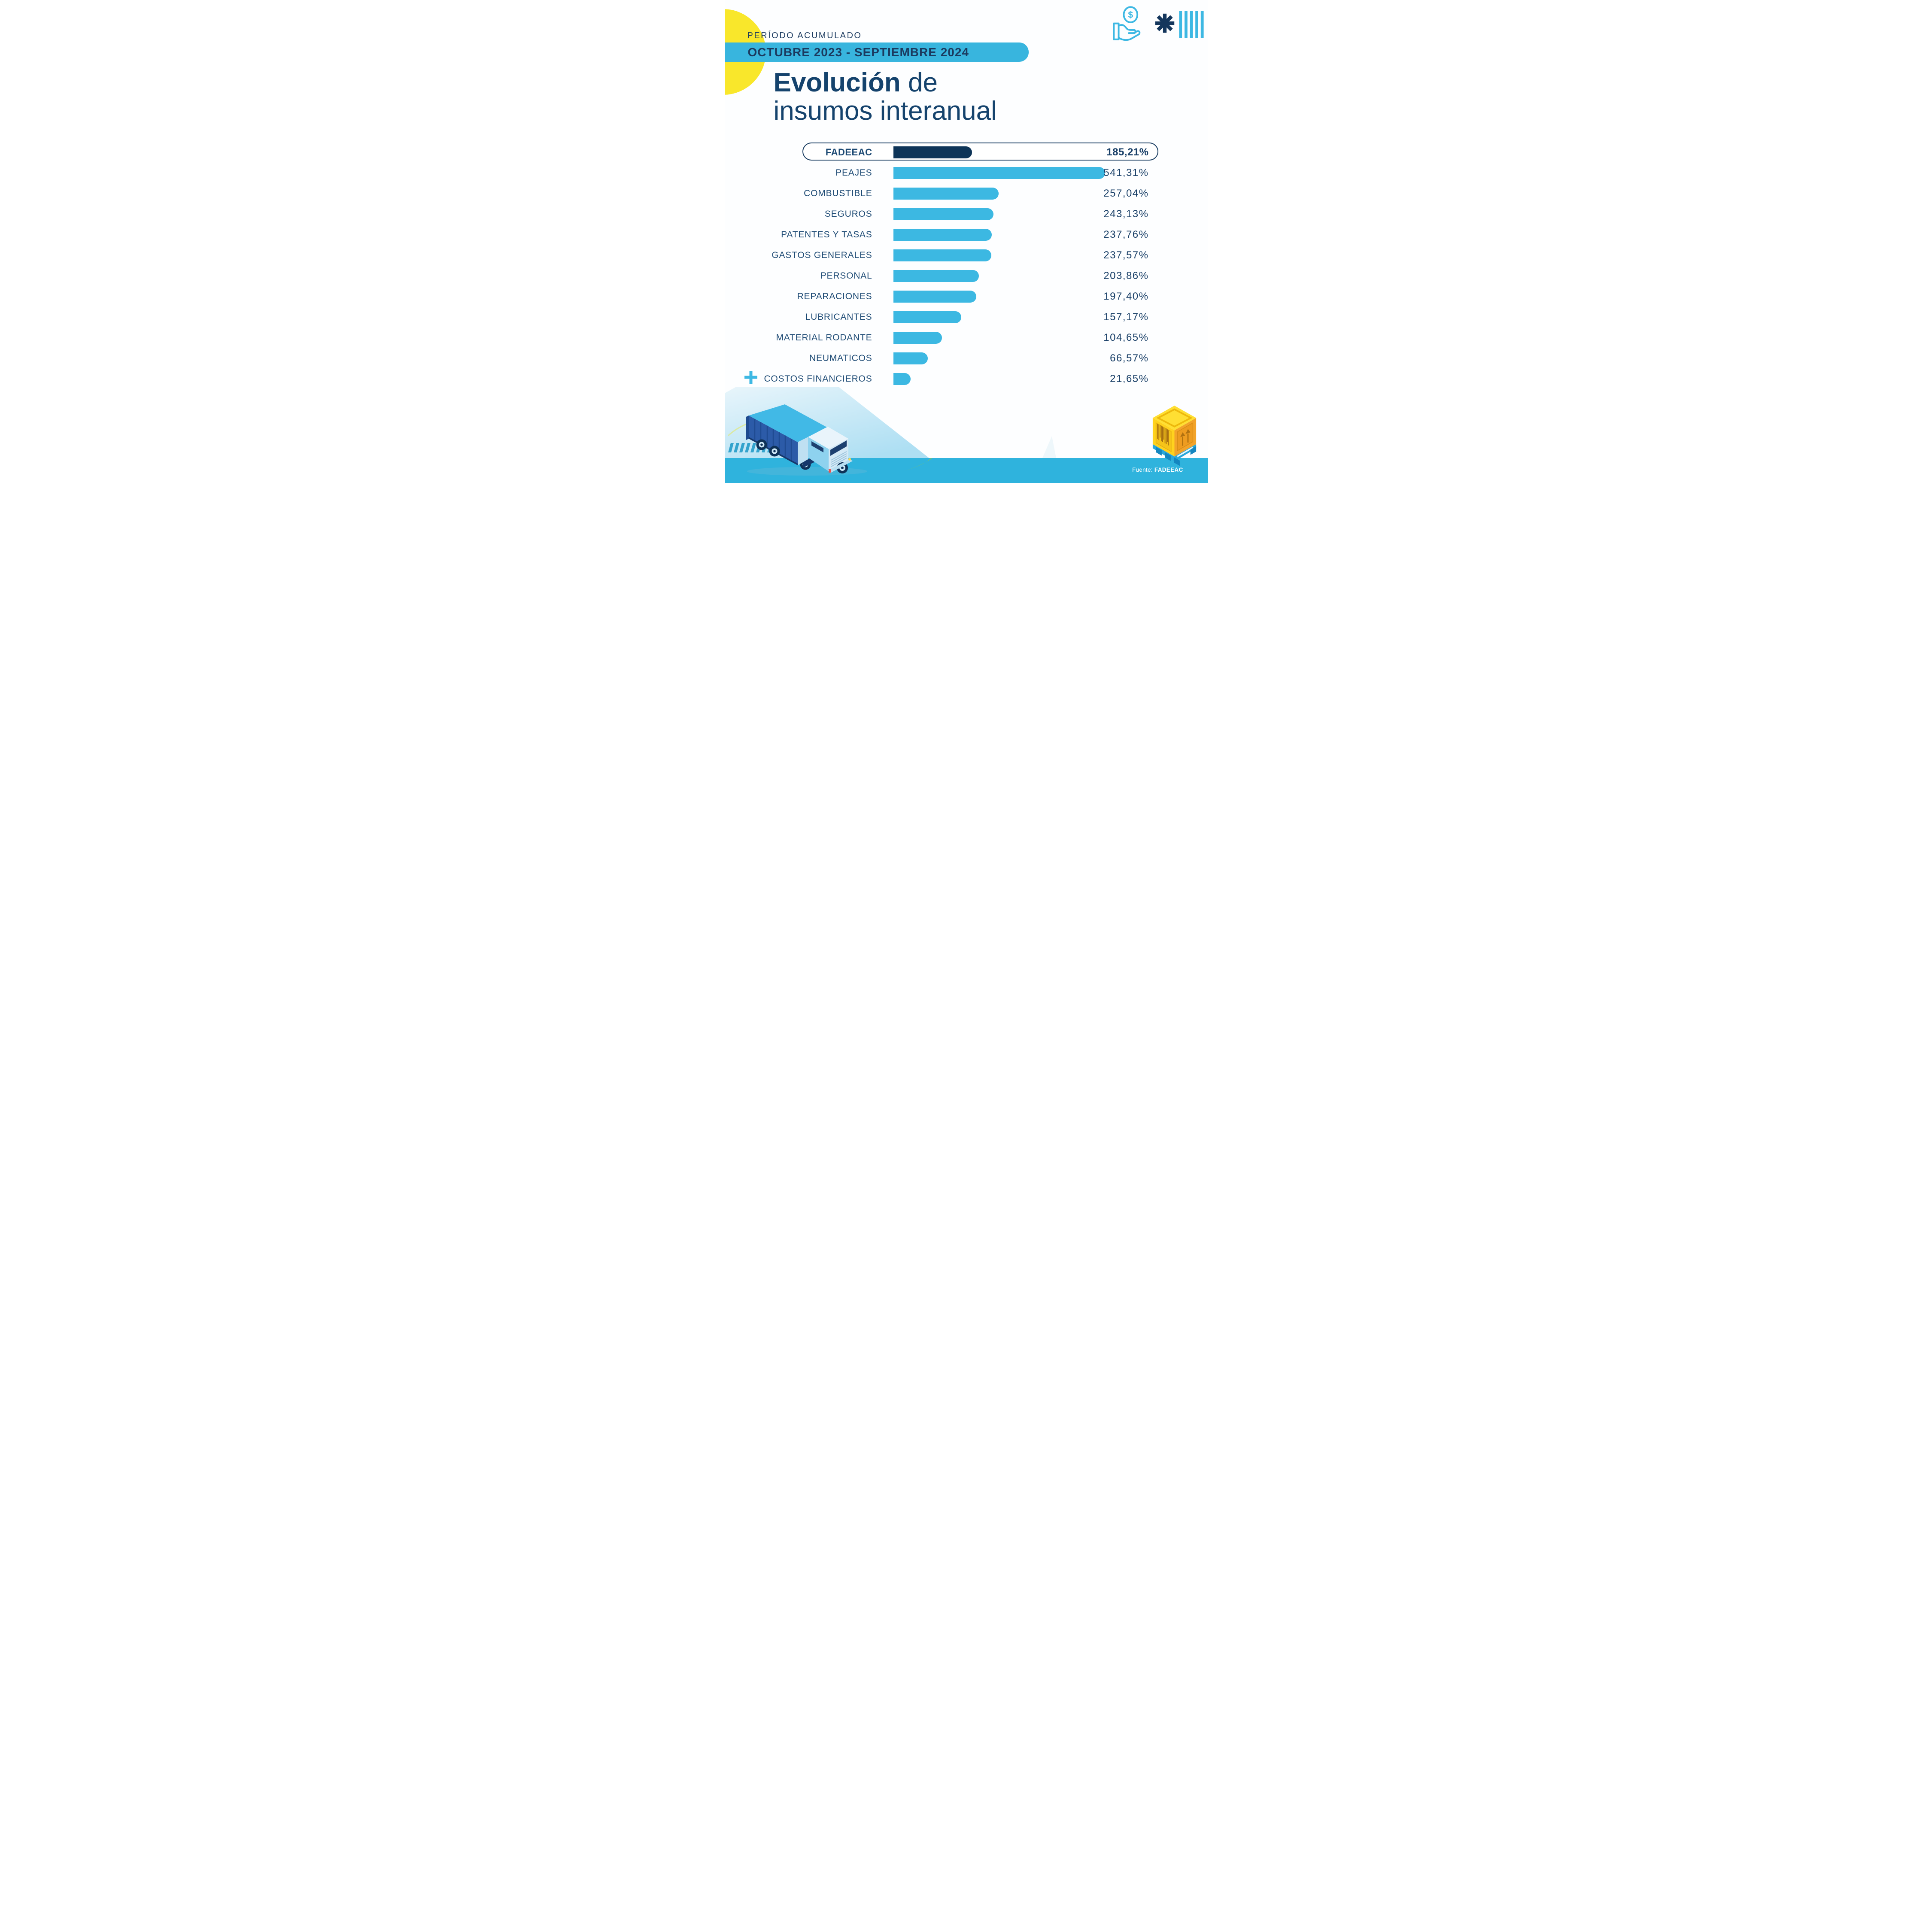  Describe the element at coordinates (1126, 234) in the screenshot. I see `bar-value: 237,76%` at that location.